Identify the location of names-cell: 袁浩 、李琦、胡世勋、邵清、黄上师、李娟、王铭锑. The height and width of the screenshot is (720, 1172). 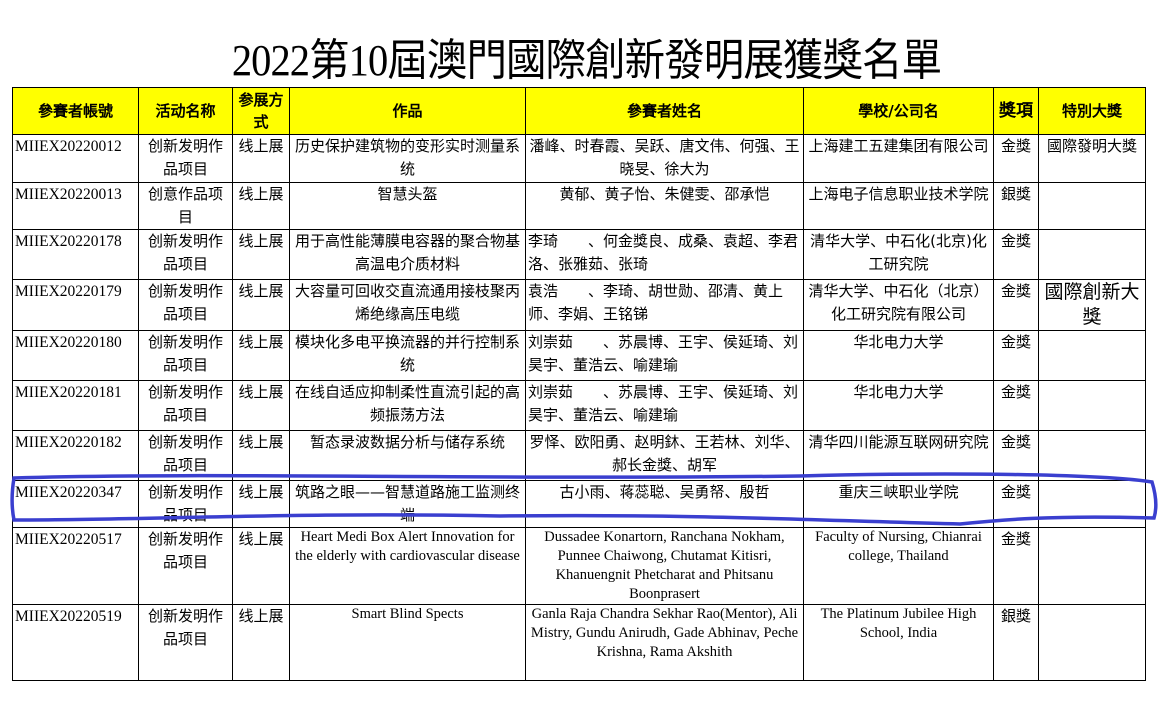
(664, 305).